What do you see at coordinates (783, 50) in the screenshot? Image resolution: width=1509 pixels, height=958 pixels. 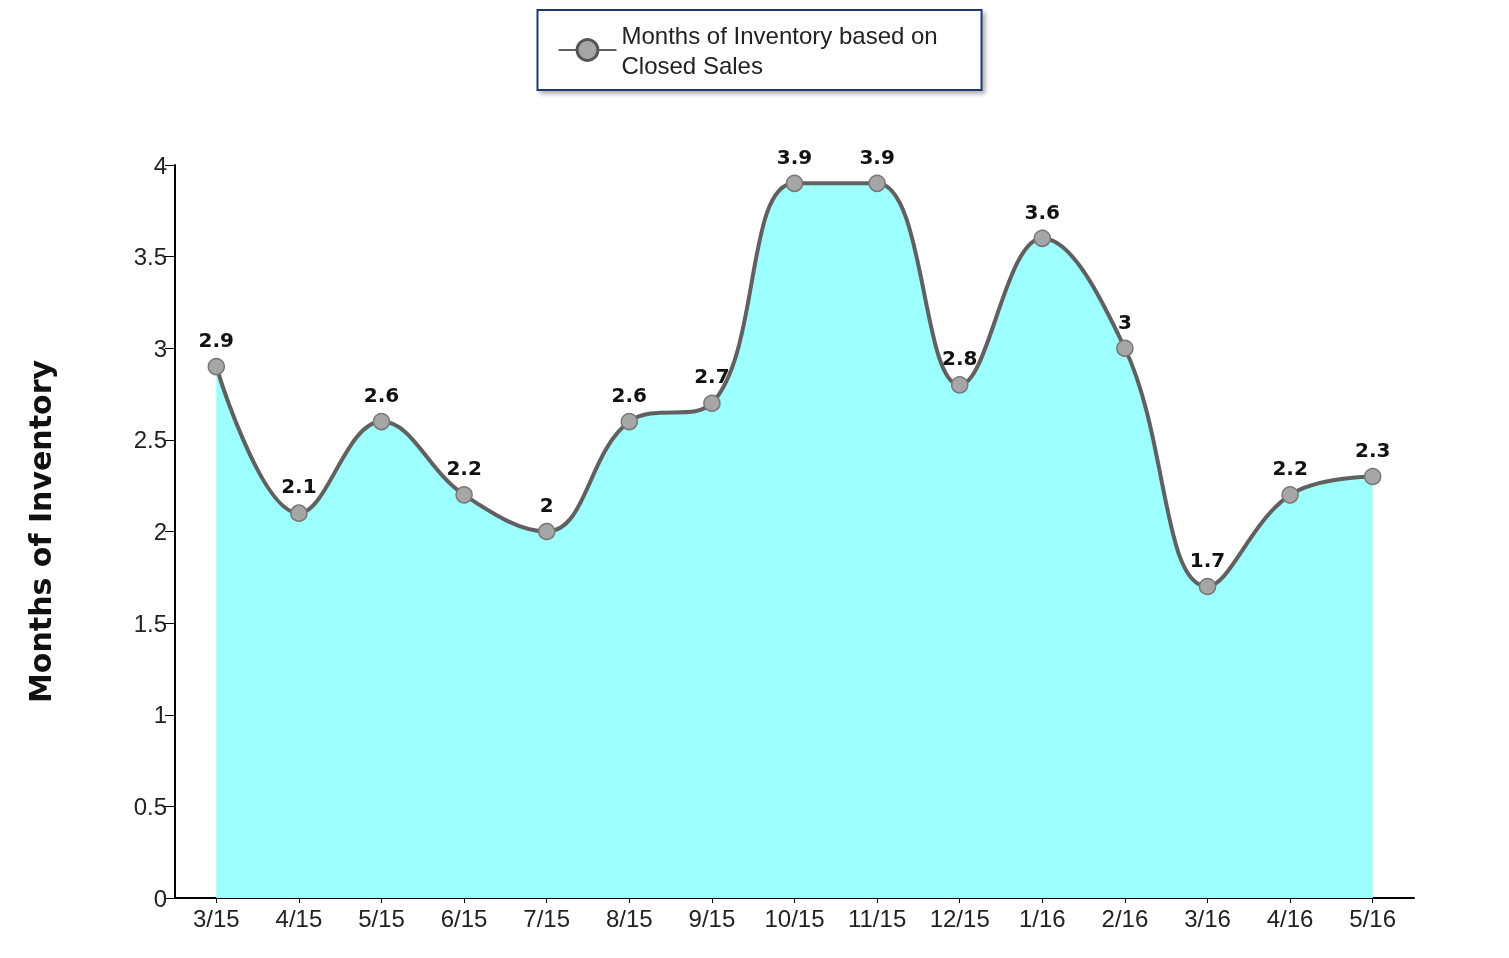 I see `legend-label: Months of Inventory based on Closed Sales` at bounding box center [783, 50].